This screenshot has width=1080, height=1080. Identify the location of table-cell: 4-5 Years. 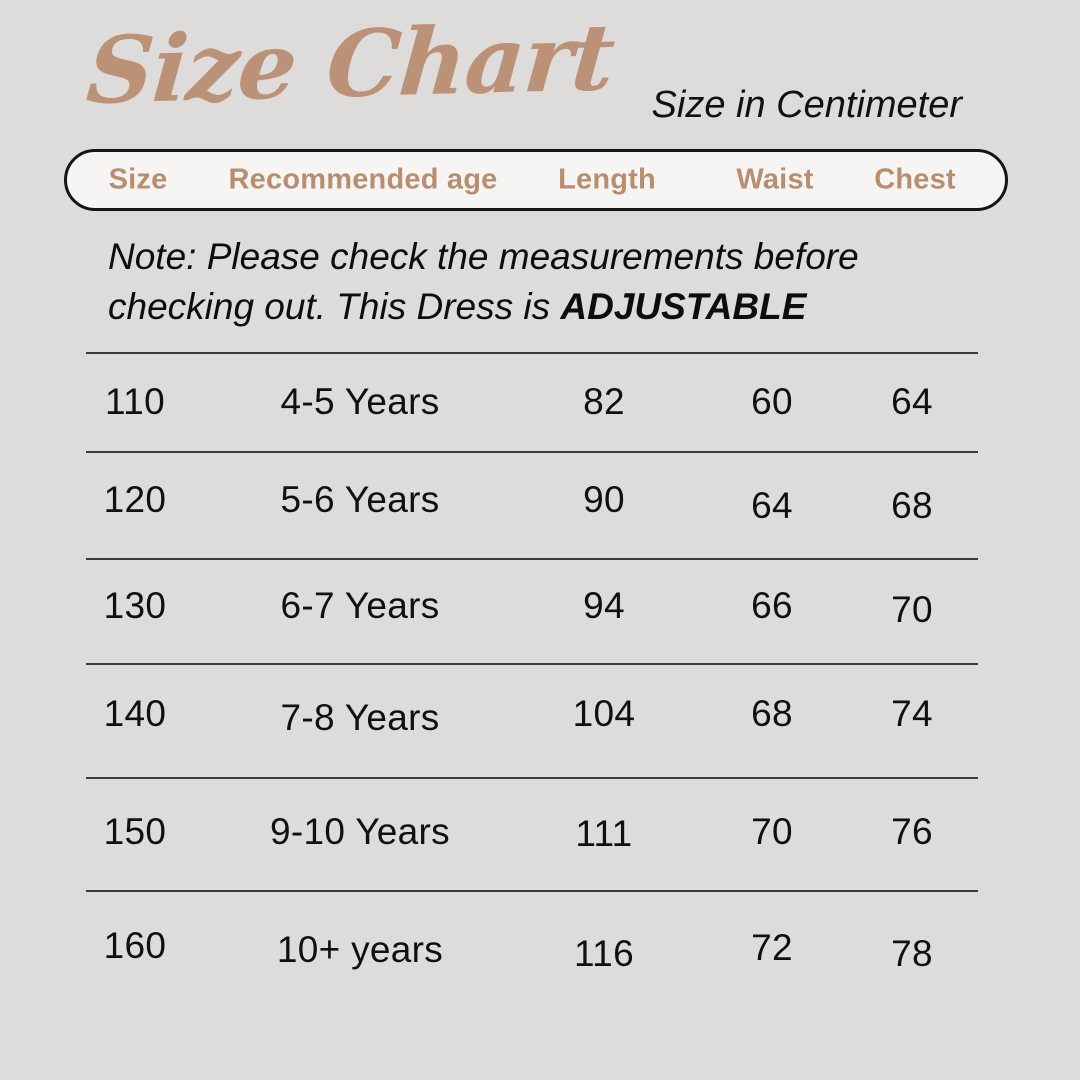
(360, 401).